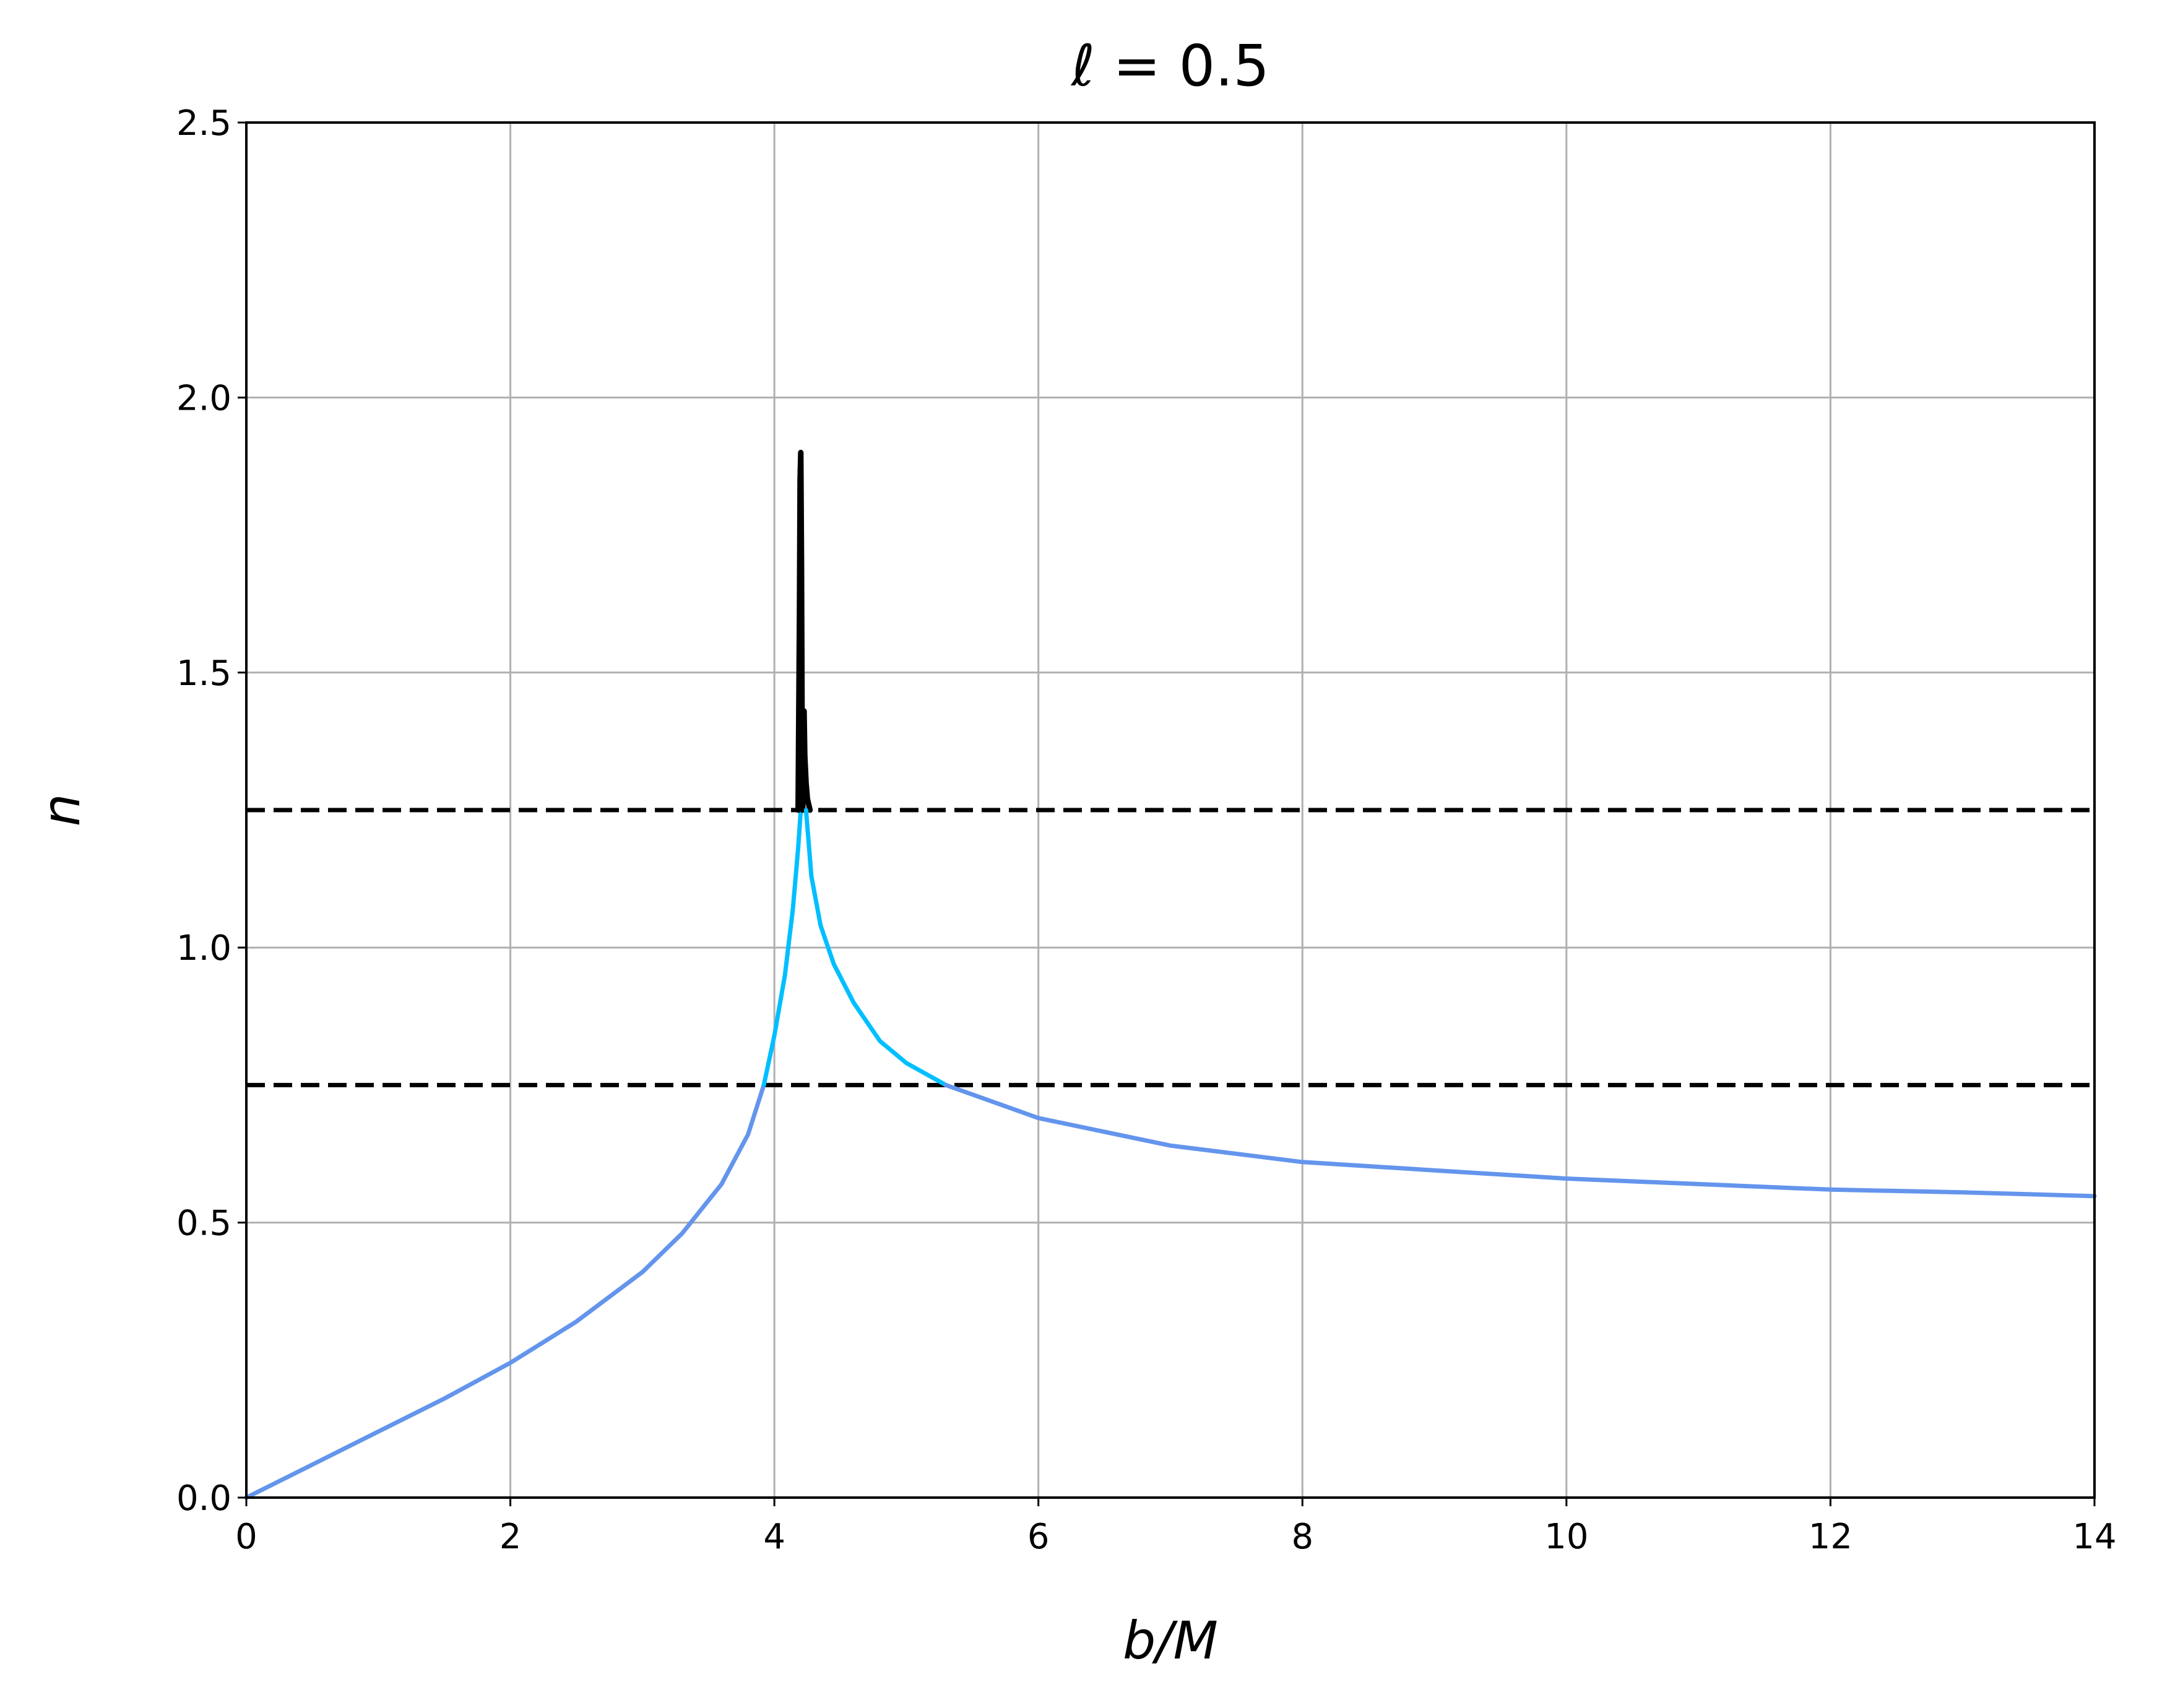 Image resolution: width=2157 pixels, height=1708 pixels. I want to click on x-tick-label: 12, so click(1830, 1537).